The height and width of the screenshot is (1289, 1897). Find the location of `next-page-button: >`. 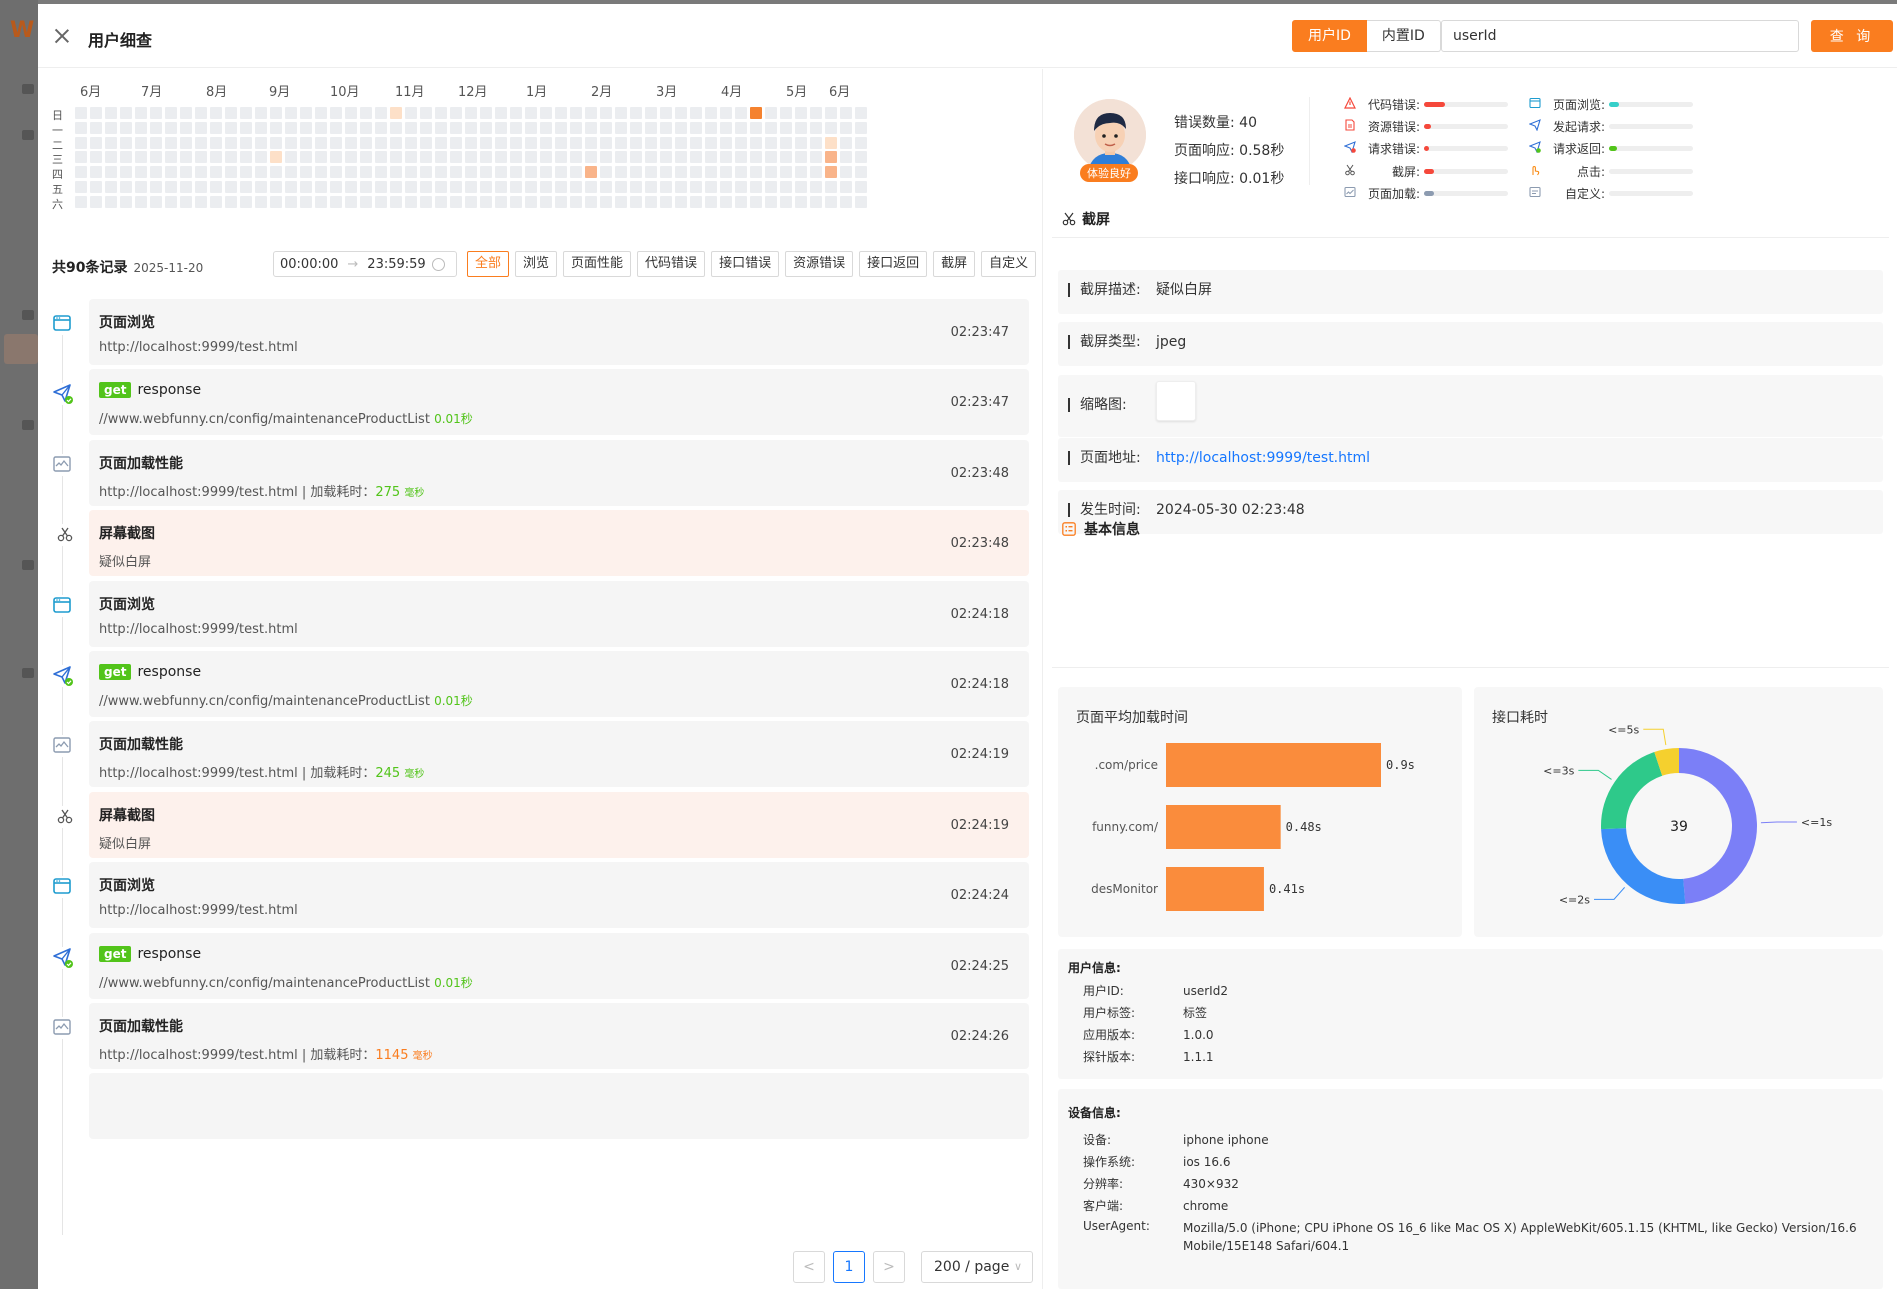

next-page-button: > is located at coordinates (889, 1267).